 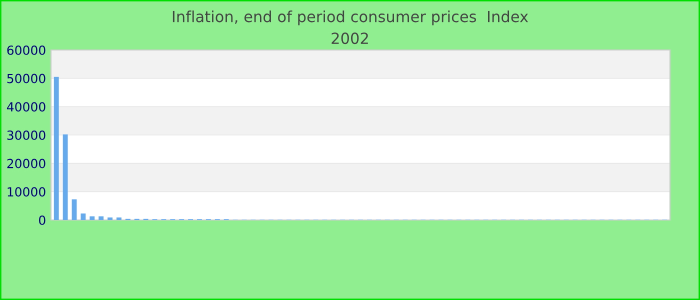 What do you see at coordinates (27, 192) in the screenshot?
I see `y-tick-label: 10000` at bounding box center [27, 192].